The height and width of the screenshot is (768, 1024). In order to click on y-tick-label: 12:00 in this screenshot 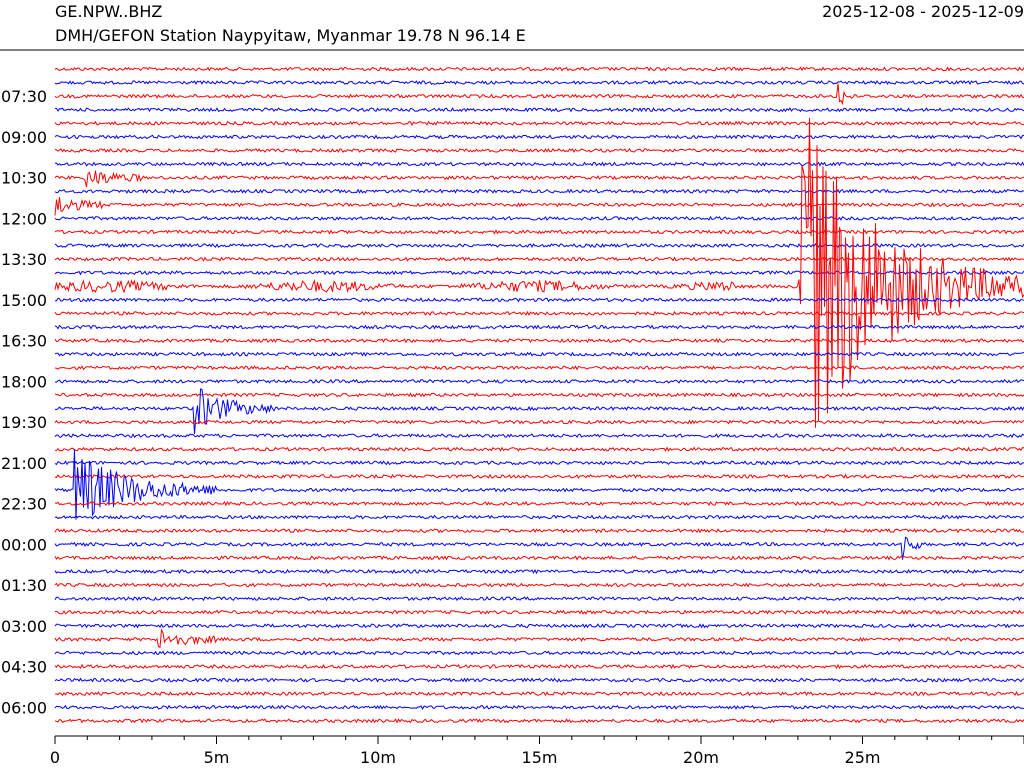, I will do `click(24, 218)`.